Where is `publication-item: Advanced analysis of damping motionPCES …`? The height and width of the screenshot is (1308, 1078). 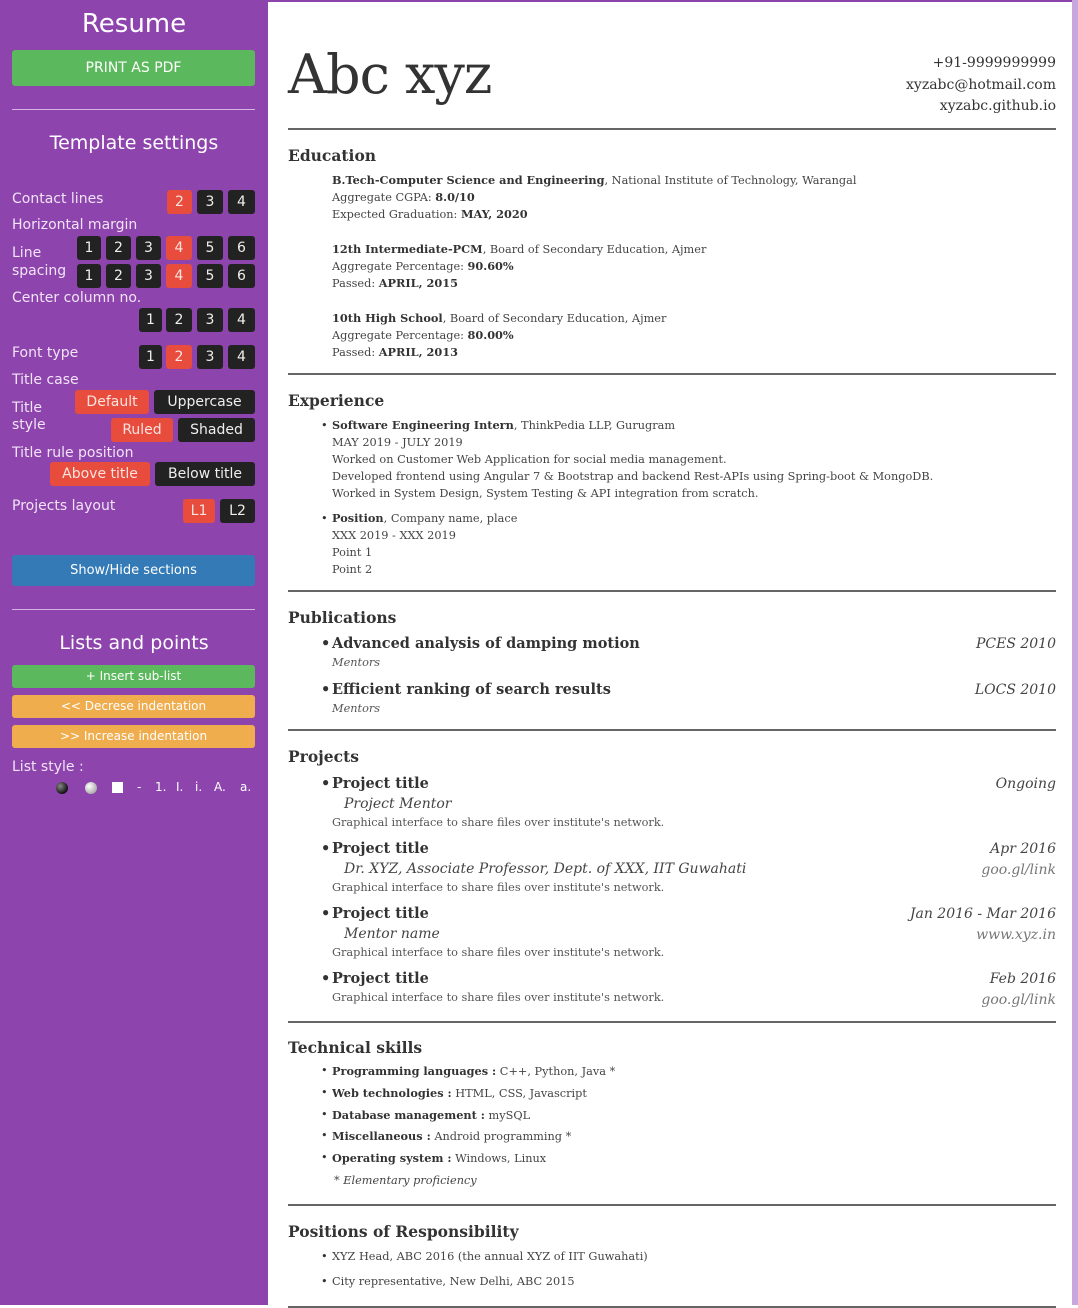 publication-item: Advanced analysis of damping motionPCES … is located at coordinates (672, 652).